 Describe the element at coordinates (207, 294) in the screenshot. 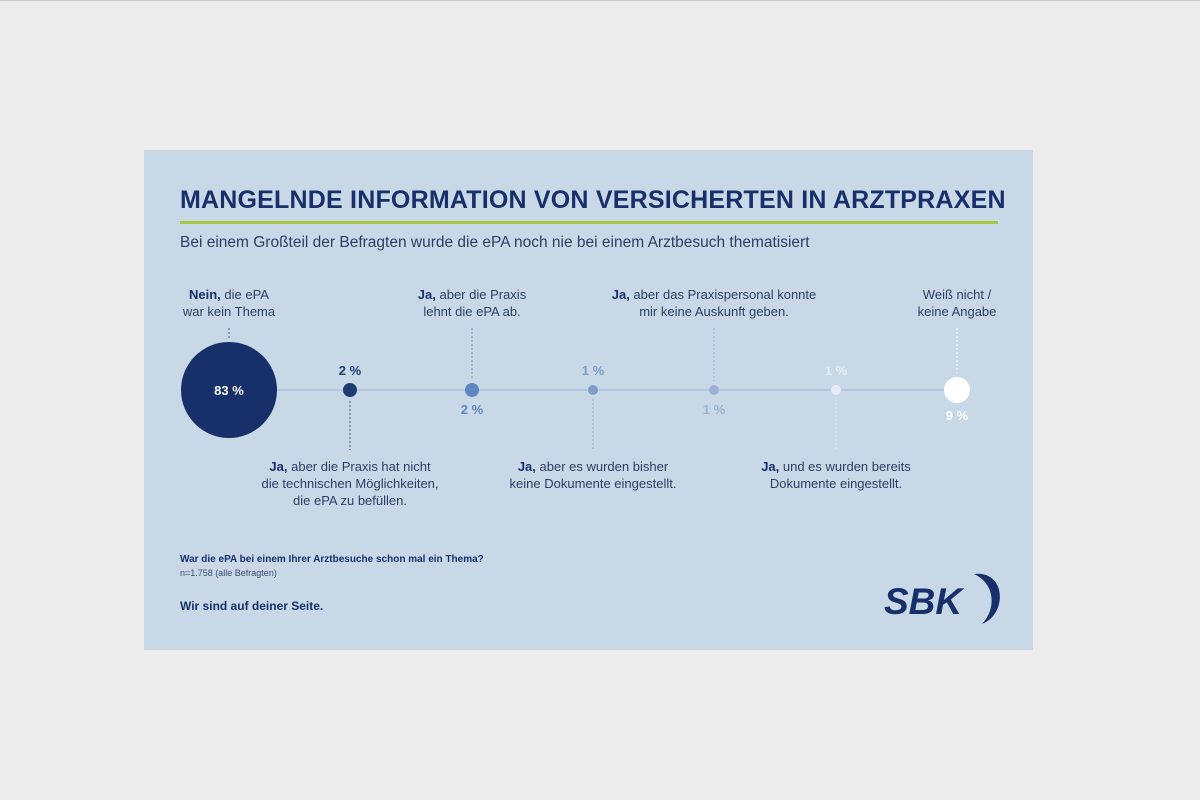

I see `category-label-bold: Nein,` at that location.